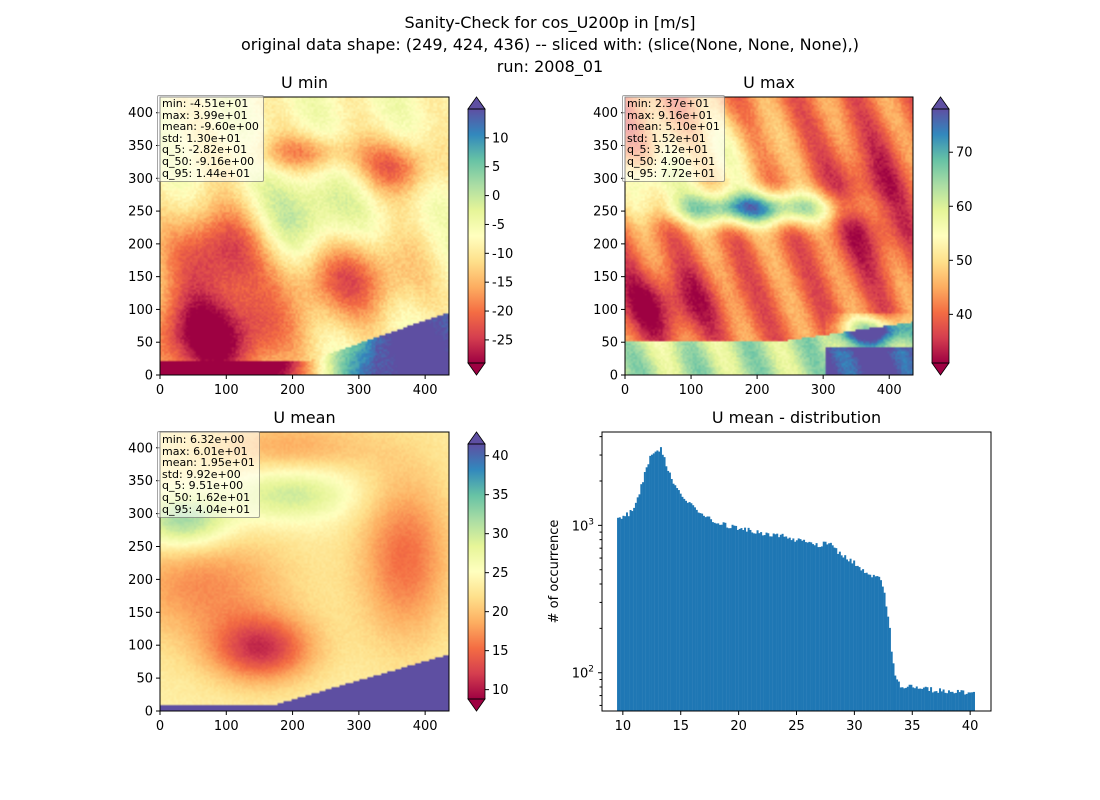 The image size is (1100, 800). What do you see at coordinates (796, 726) in the screenshot?
I see `x-tick-label: 25` at bounding box center [796, 726].